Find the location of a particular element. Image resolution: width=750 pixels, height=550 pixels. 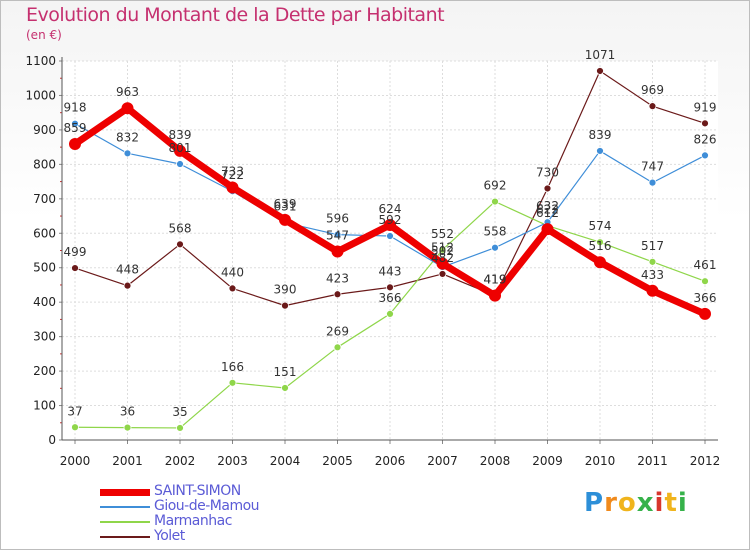

chart-unit: (en €) is located at coordinates (44, 35).